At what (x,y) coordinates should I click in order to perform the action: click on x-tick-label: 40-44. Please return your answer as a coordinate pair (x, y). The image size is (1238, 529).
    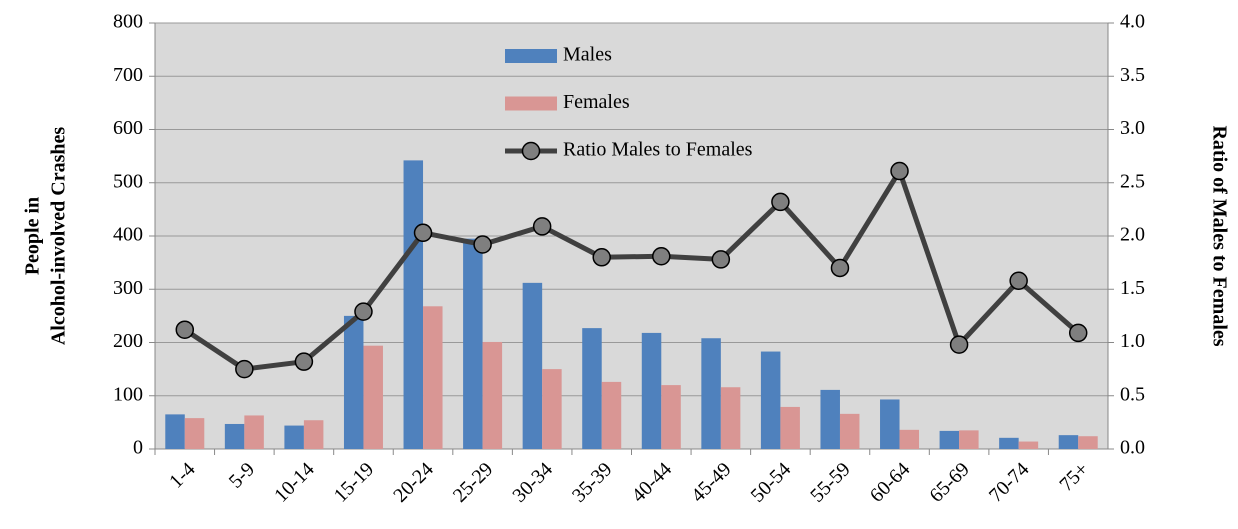
    Looking at the image, I should click on (652, 482).